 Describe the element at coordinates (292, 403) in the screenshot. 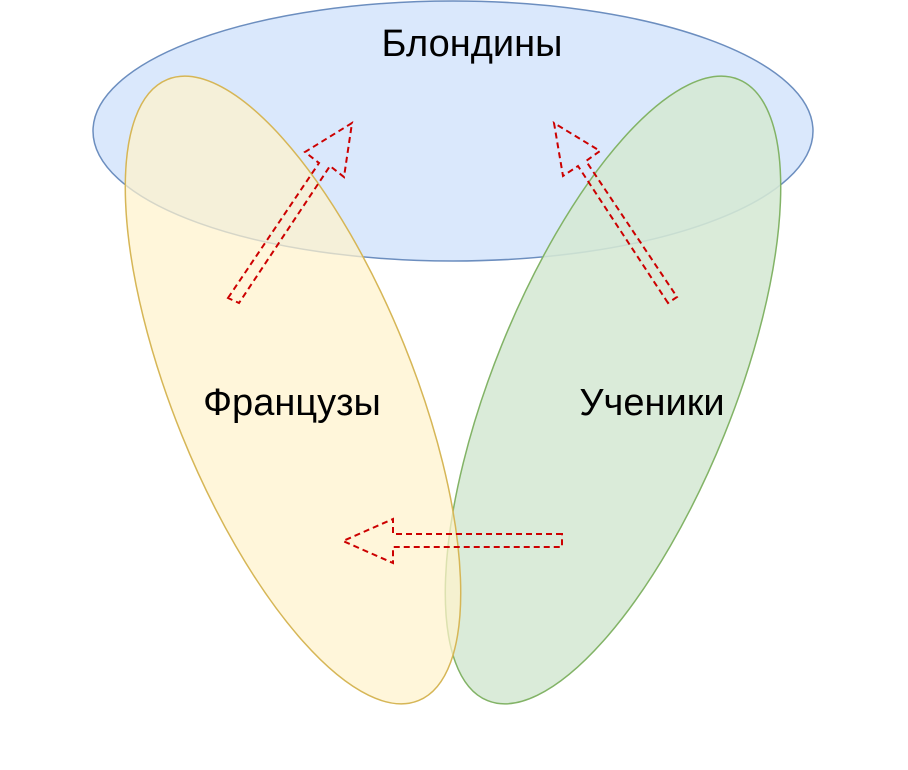

I see `label-french: Французы` at that location.